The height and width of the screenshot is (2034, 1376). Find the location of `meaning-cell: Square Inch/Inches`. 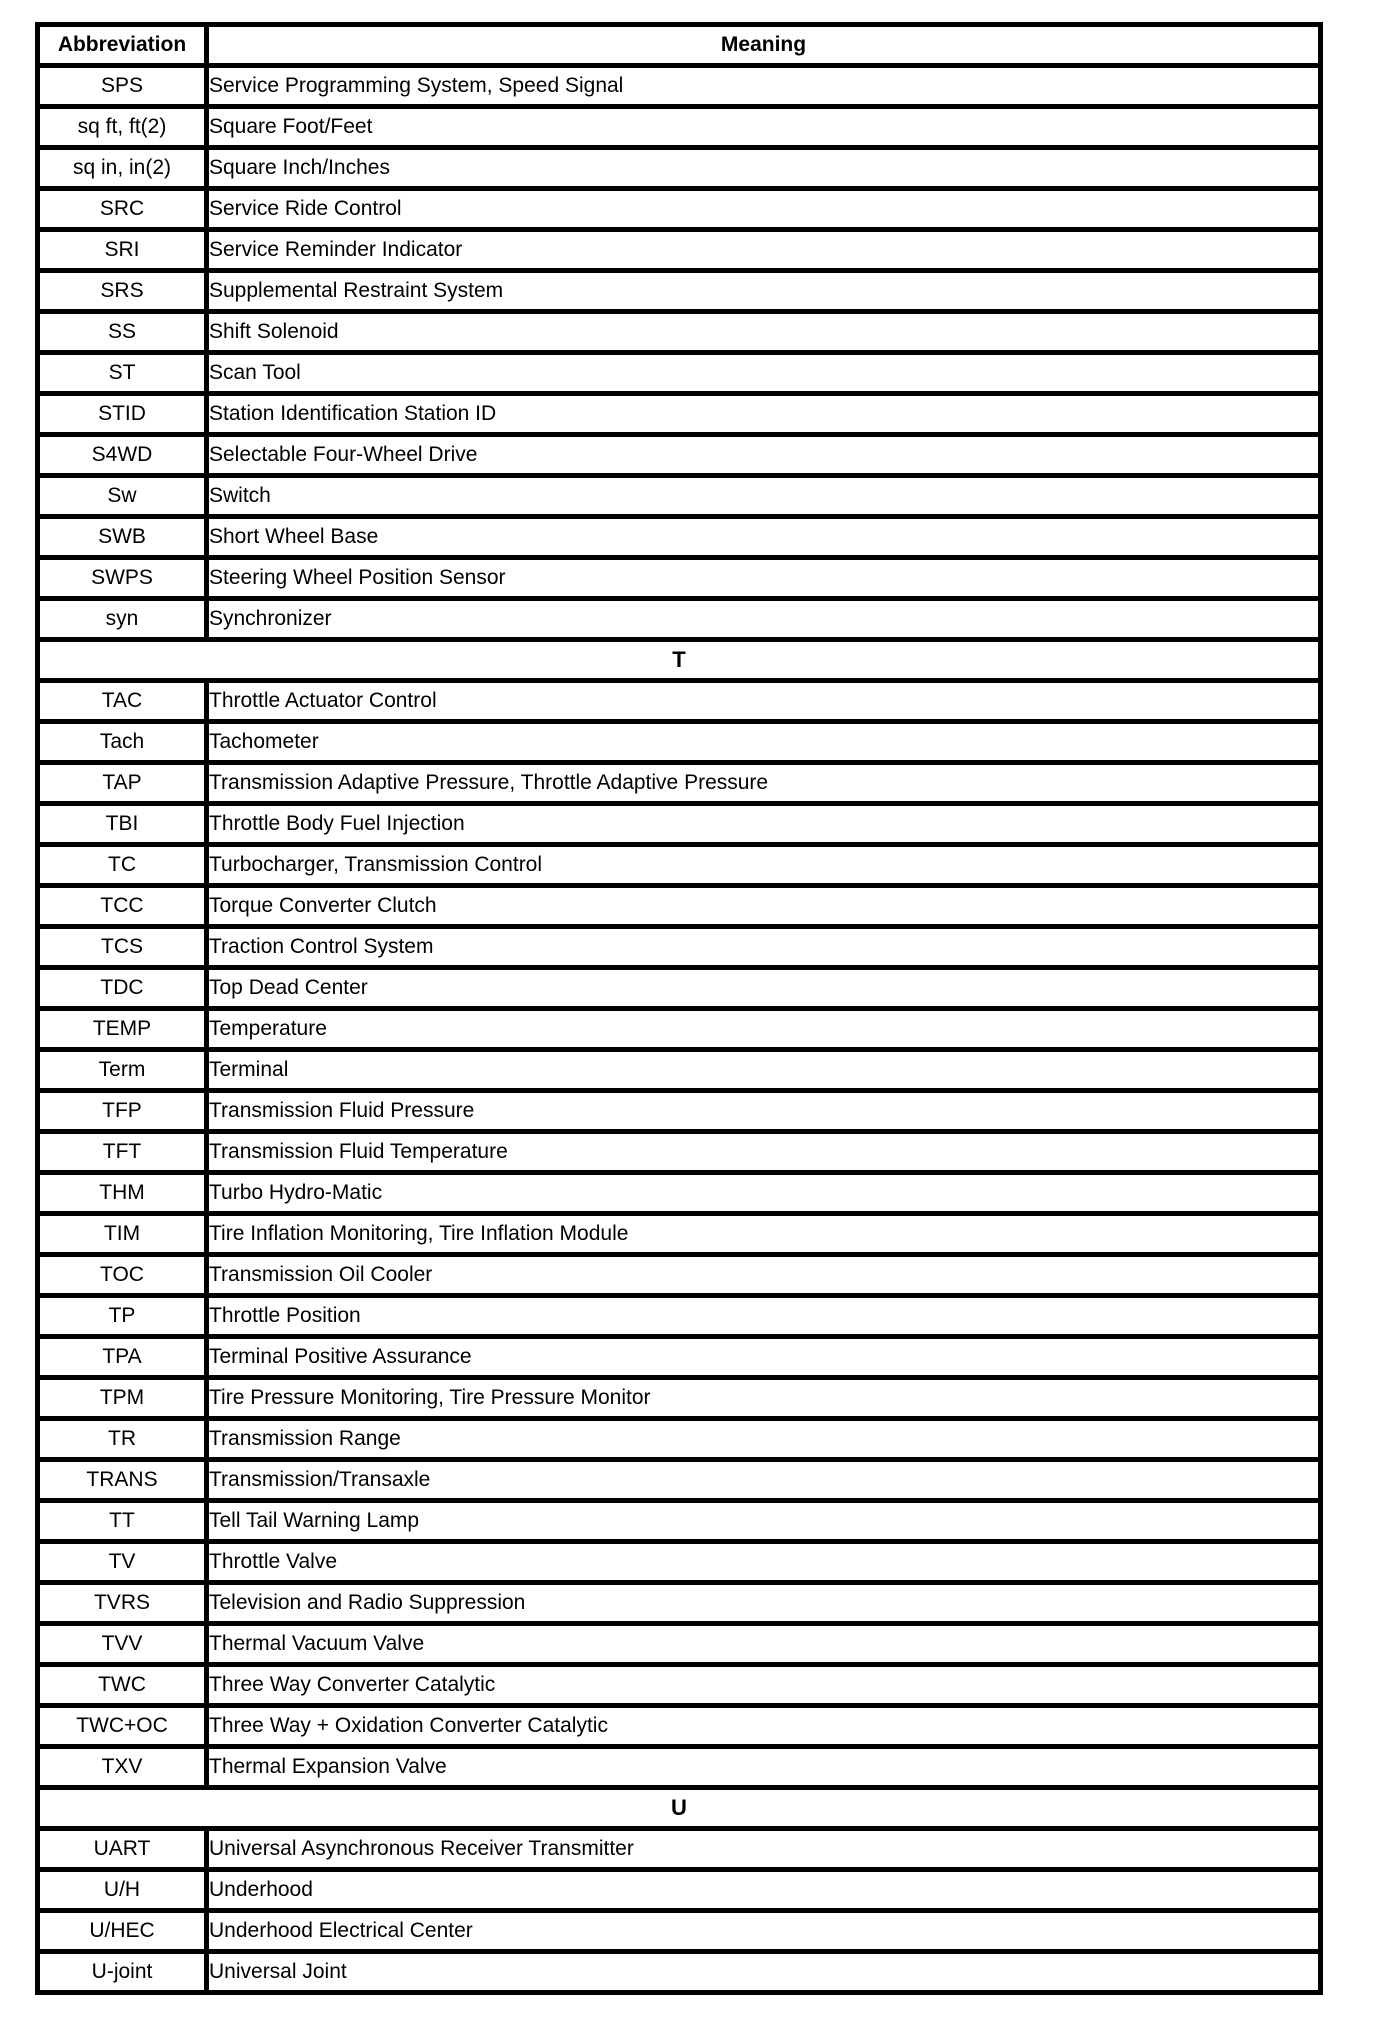

meaning-cell: Square Inch/Inches is located at coordinates (763, 168).